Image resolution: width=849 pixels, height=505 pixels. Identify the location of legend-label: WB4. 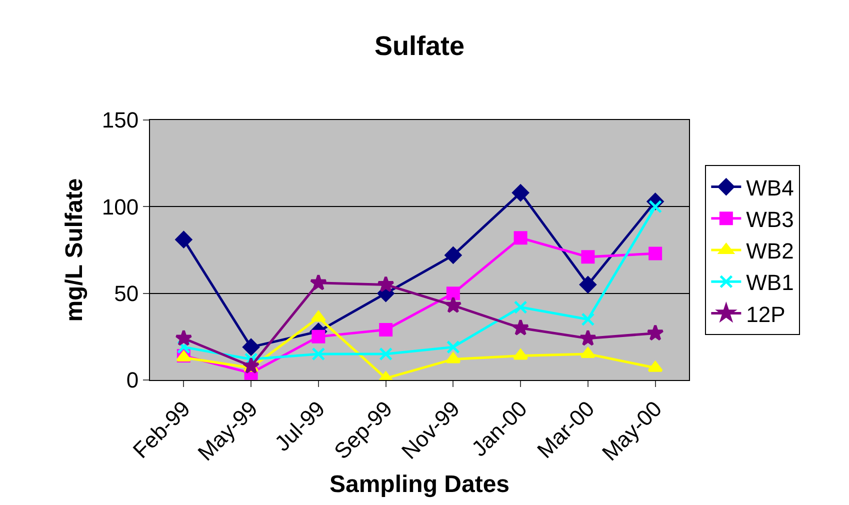
(770, 187).